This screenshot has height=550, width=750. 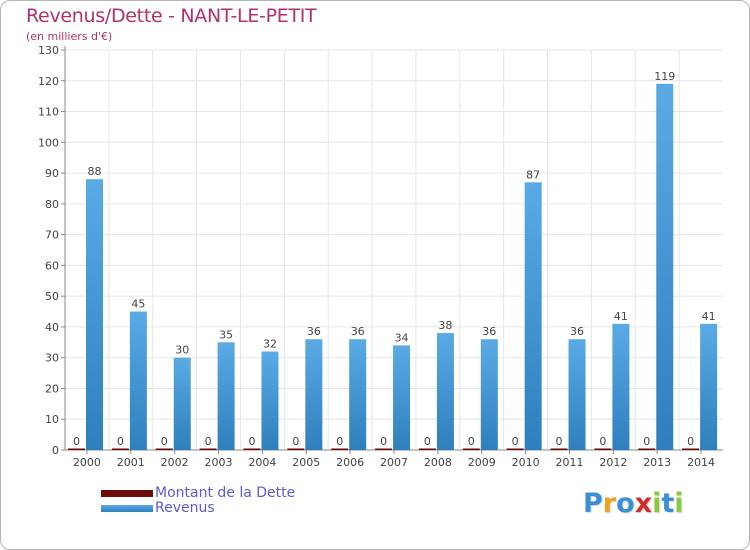 I want to click on chart-title: Revenus/Dette - NANT-LE-PETIT, so click(x=171, y=16).